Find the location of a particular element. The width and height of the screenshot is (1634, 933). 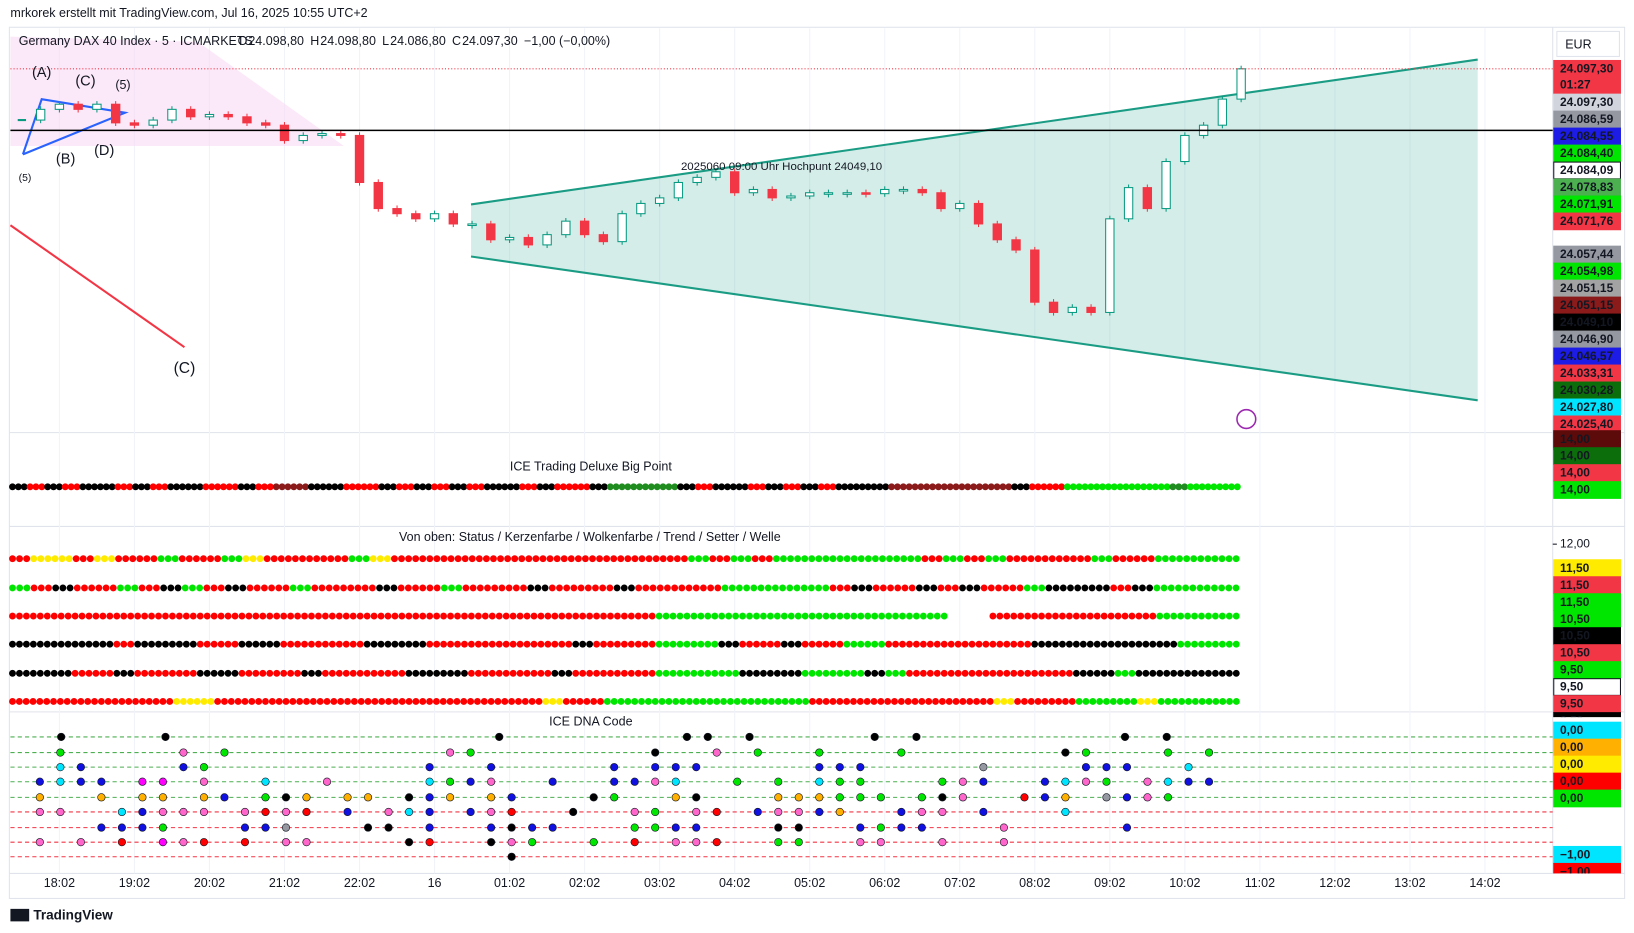

legend-key: O is located at coordinates (243, 41).